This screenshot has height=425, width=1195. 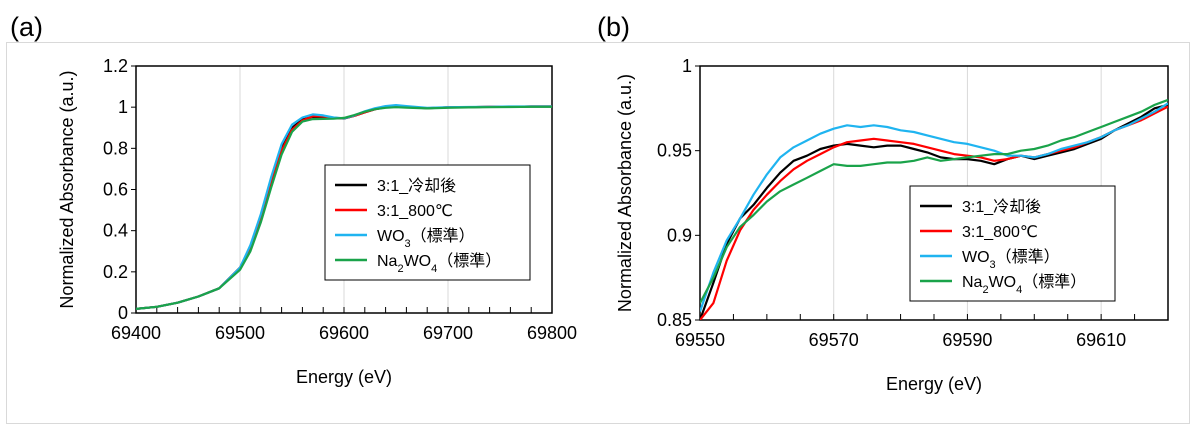 I want to click on y-tick-label: 0.4, so click(x=115, y=231).